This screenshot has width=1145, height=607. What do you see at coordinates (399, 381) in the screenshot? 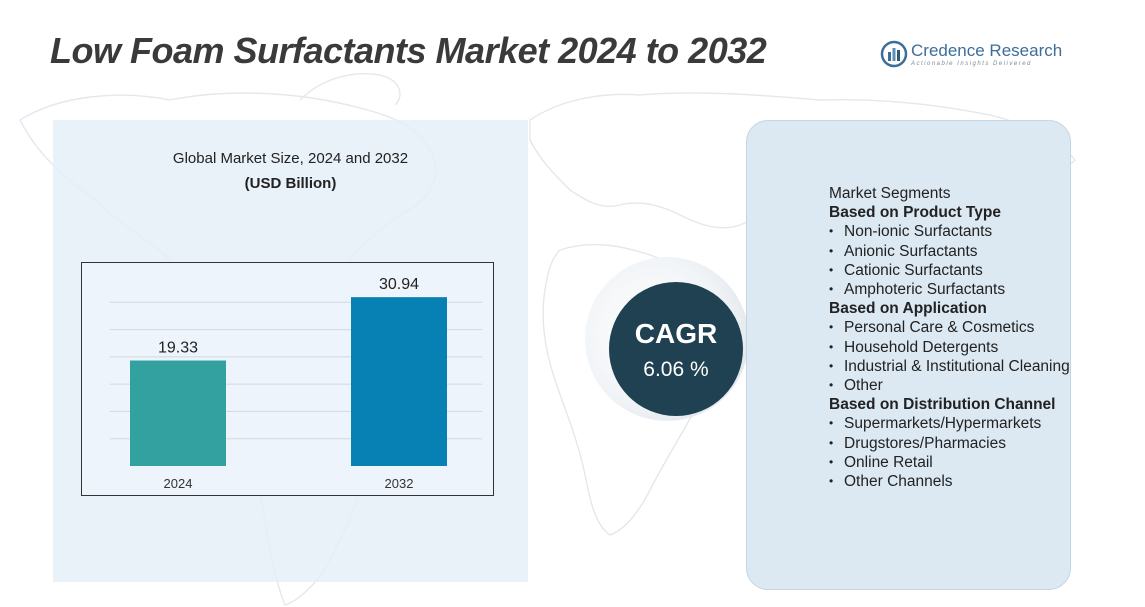
I see `bar-2032` at bounding box center [399, 381].